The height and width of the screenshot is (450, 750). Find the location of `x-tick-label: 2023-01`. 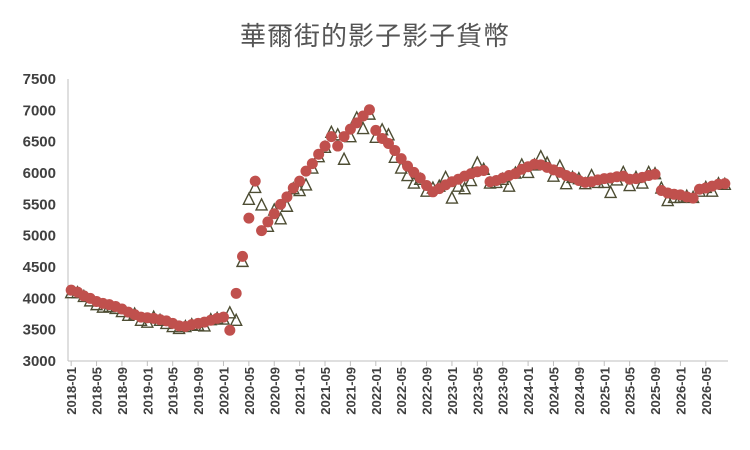

x-tick-label: 2023-01 is located at coordinates (452, 391).